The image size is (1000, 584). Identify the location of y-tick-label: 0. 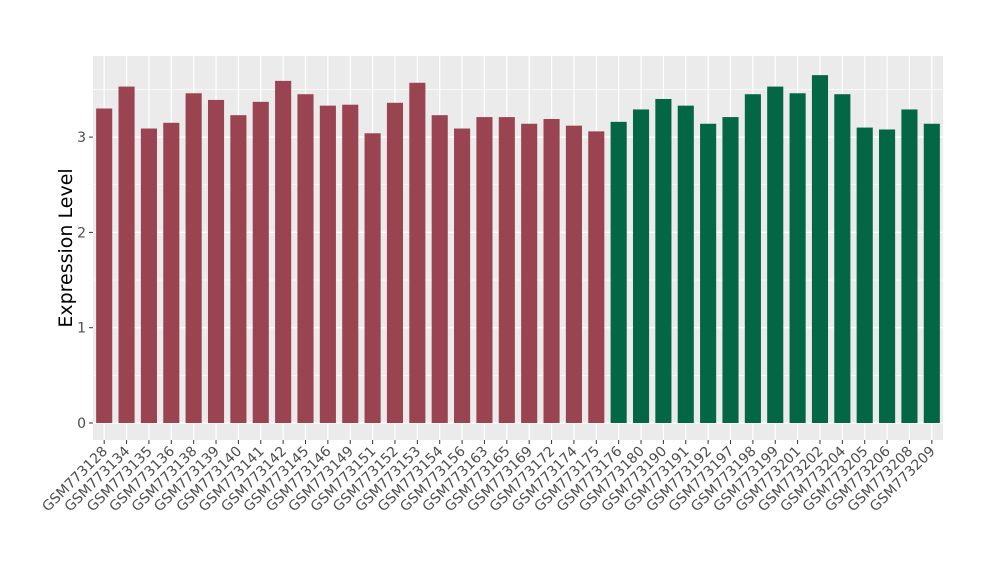
(81, 424).